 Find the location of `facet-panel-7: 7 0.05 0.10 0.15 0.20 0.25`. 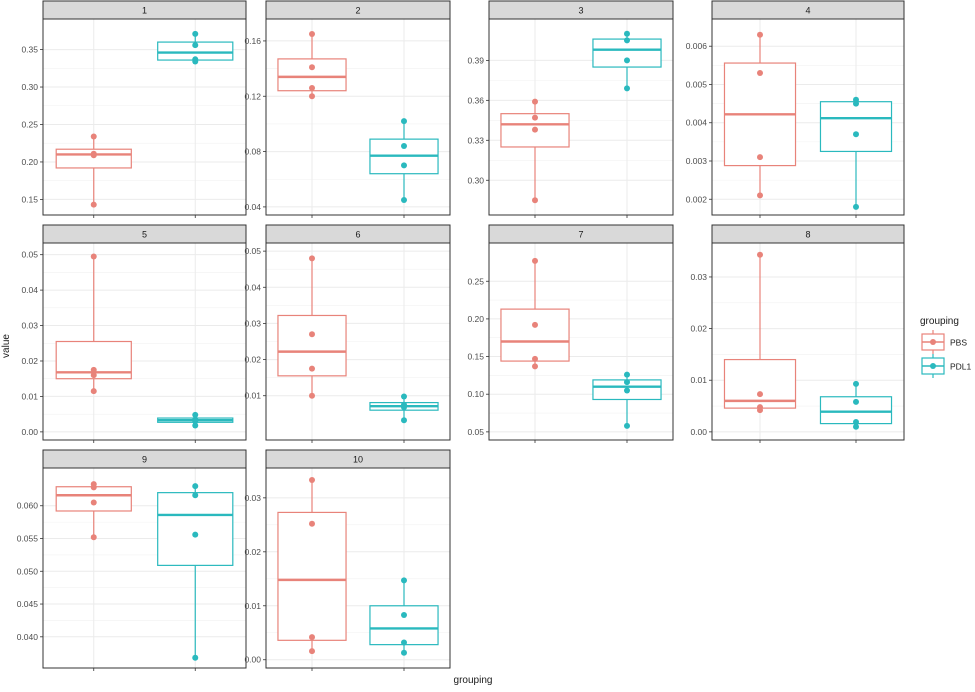

facet-panel-7: 7 0.05 0.10 0.15 0.20 0.25 is located at coordinates (570, 333).